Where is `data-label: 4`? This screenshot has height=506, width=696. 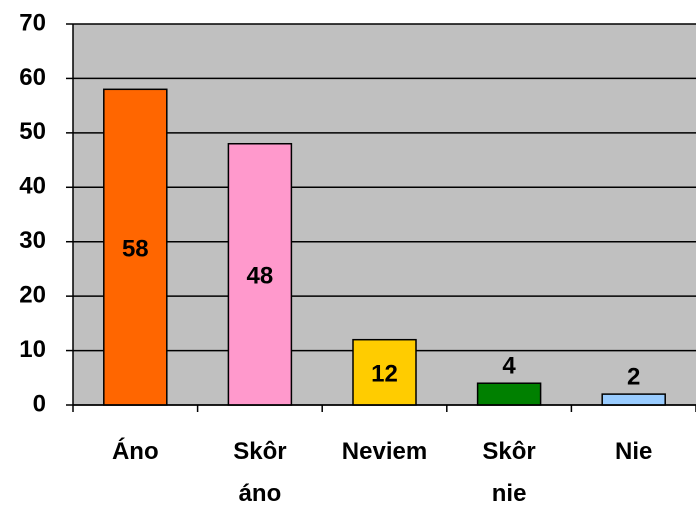 data-label: 4 is located at coordinates (509, 366).